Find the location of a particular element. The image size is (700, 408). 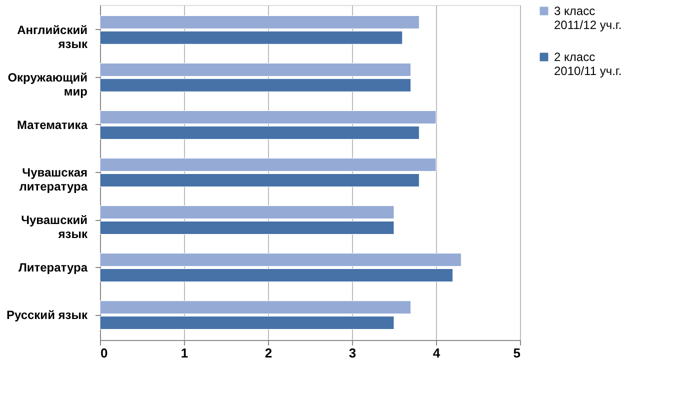

x-tick-label: 2 is located at coordinates (268, 353).